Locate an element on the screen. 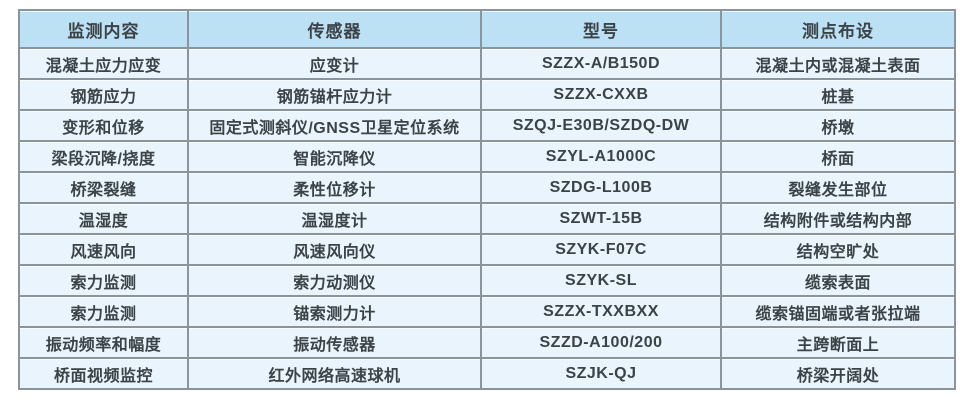 The width and height of the screenshot is (960, 412). cell-model: SZZX-CXXB is located at coordinates (601, 94).